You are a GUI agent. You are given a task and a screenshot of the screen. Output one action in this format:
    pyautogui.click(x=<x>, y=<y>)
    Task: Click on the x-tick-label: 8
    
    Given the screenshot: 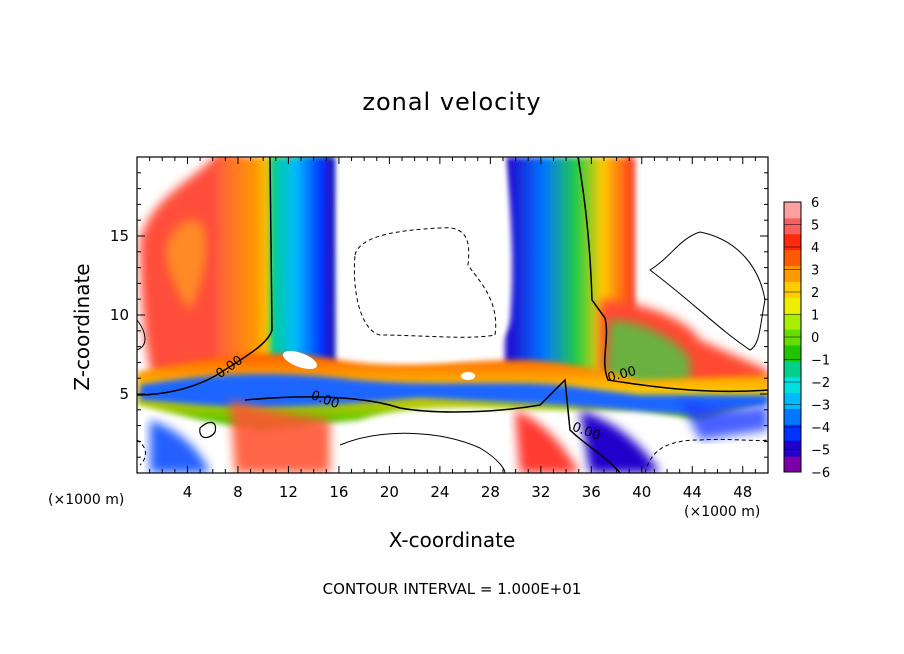 What is the action you would take?
    pyautogui.click(x=238, y=492)
    